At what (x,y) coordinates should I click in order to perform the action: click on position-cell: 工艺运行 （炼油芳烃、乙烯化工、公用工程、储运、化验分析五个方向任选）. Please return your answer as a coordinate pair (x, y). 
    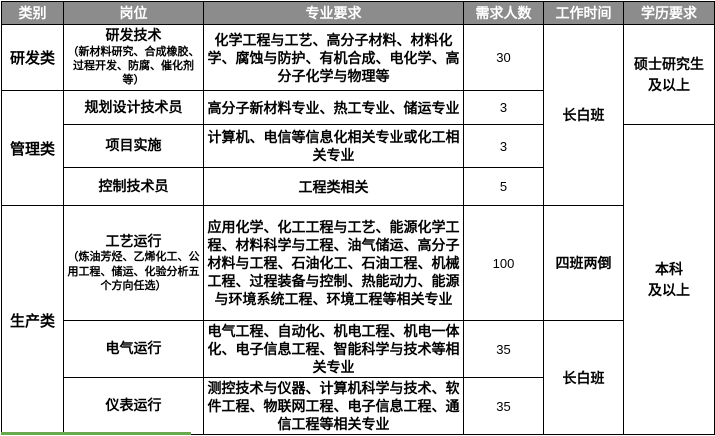
    Looking at the image, I should click on (133, 263).